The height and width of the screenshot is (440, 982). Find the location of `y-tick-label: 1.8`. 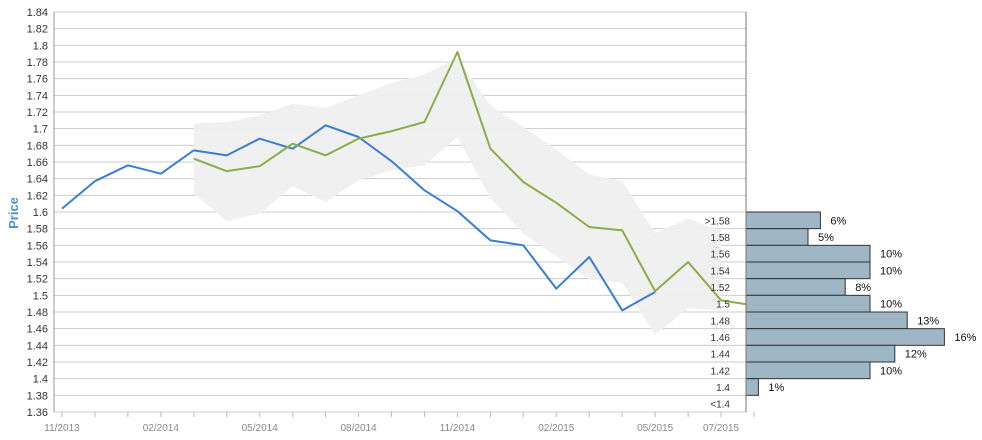

y-tick-label: 1.8 is located at coordinates (40, 46).